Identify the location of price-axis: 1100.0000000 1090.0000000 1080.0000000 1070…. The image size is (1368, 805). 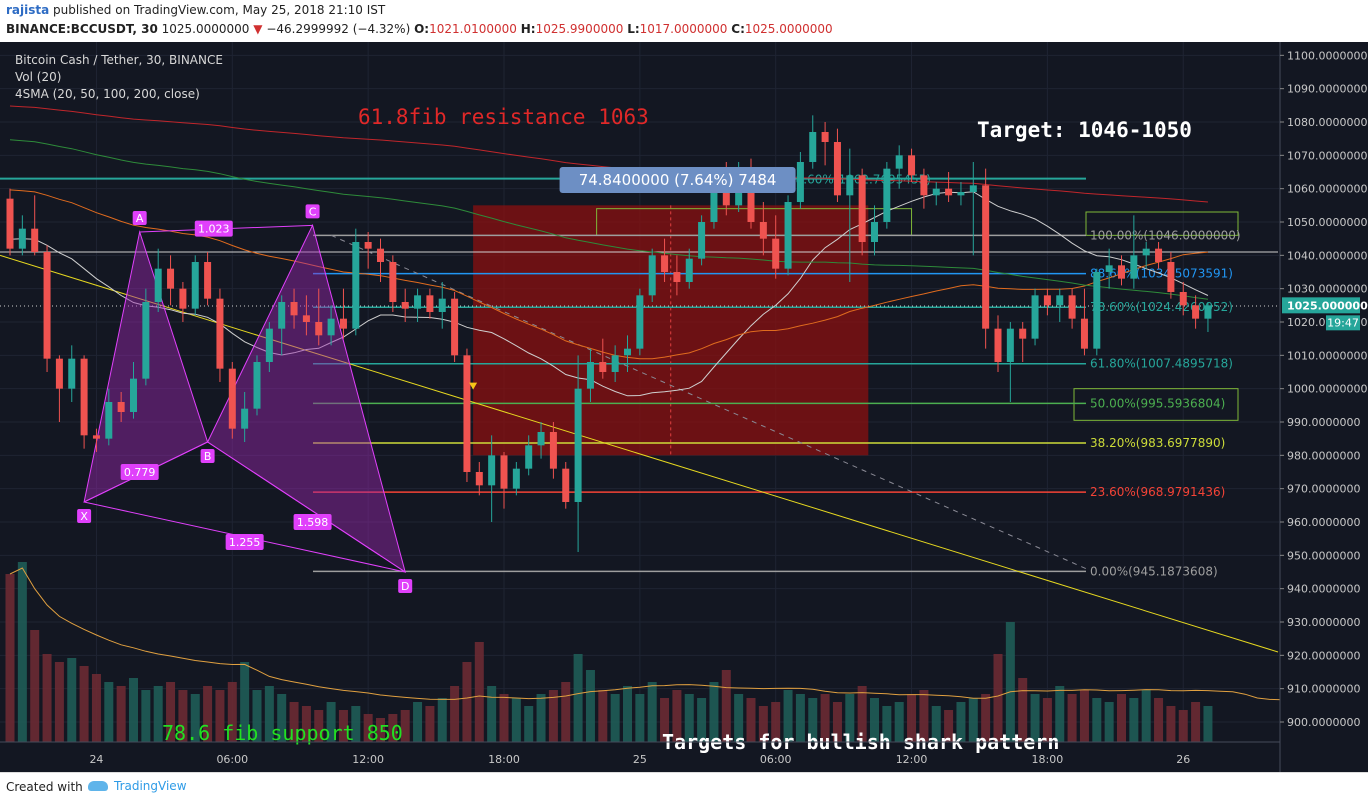
(1323, 407).